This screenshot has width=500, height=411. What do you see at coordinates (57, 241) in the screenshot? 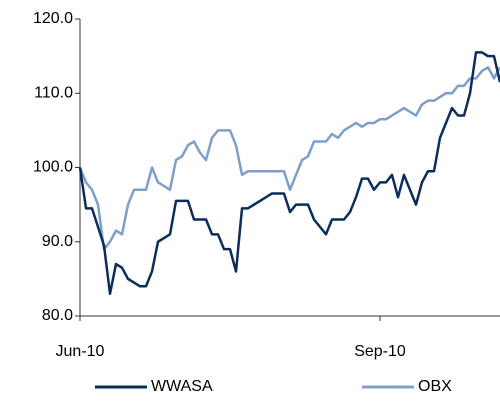
I see `y-tick-label: 90.0` at bounding box center [57, 241].